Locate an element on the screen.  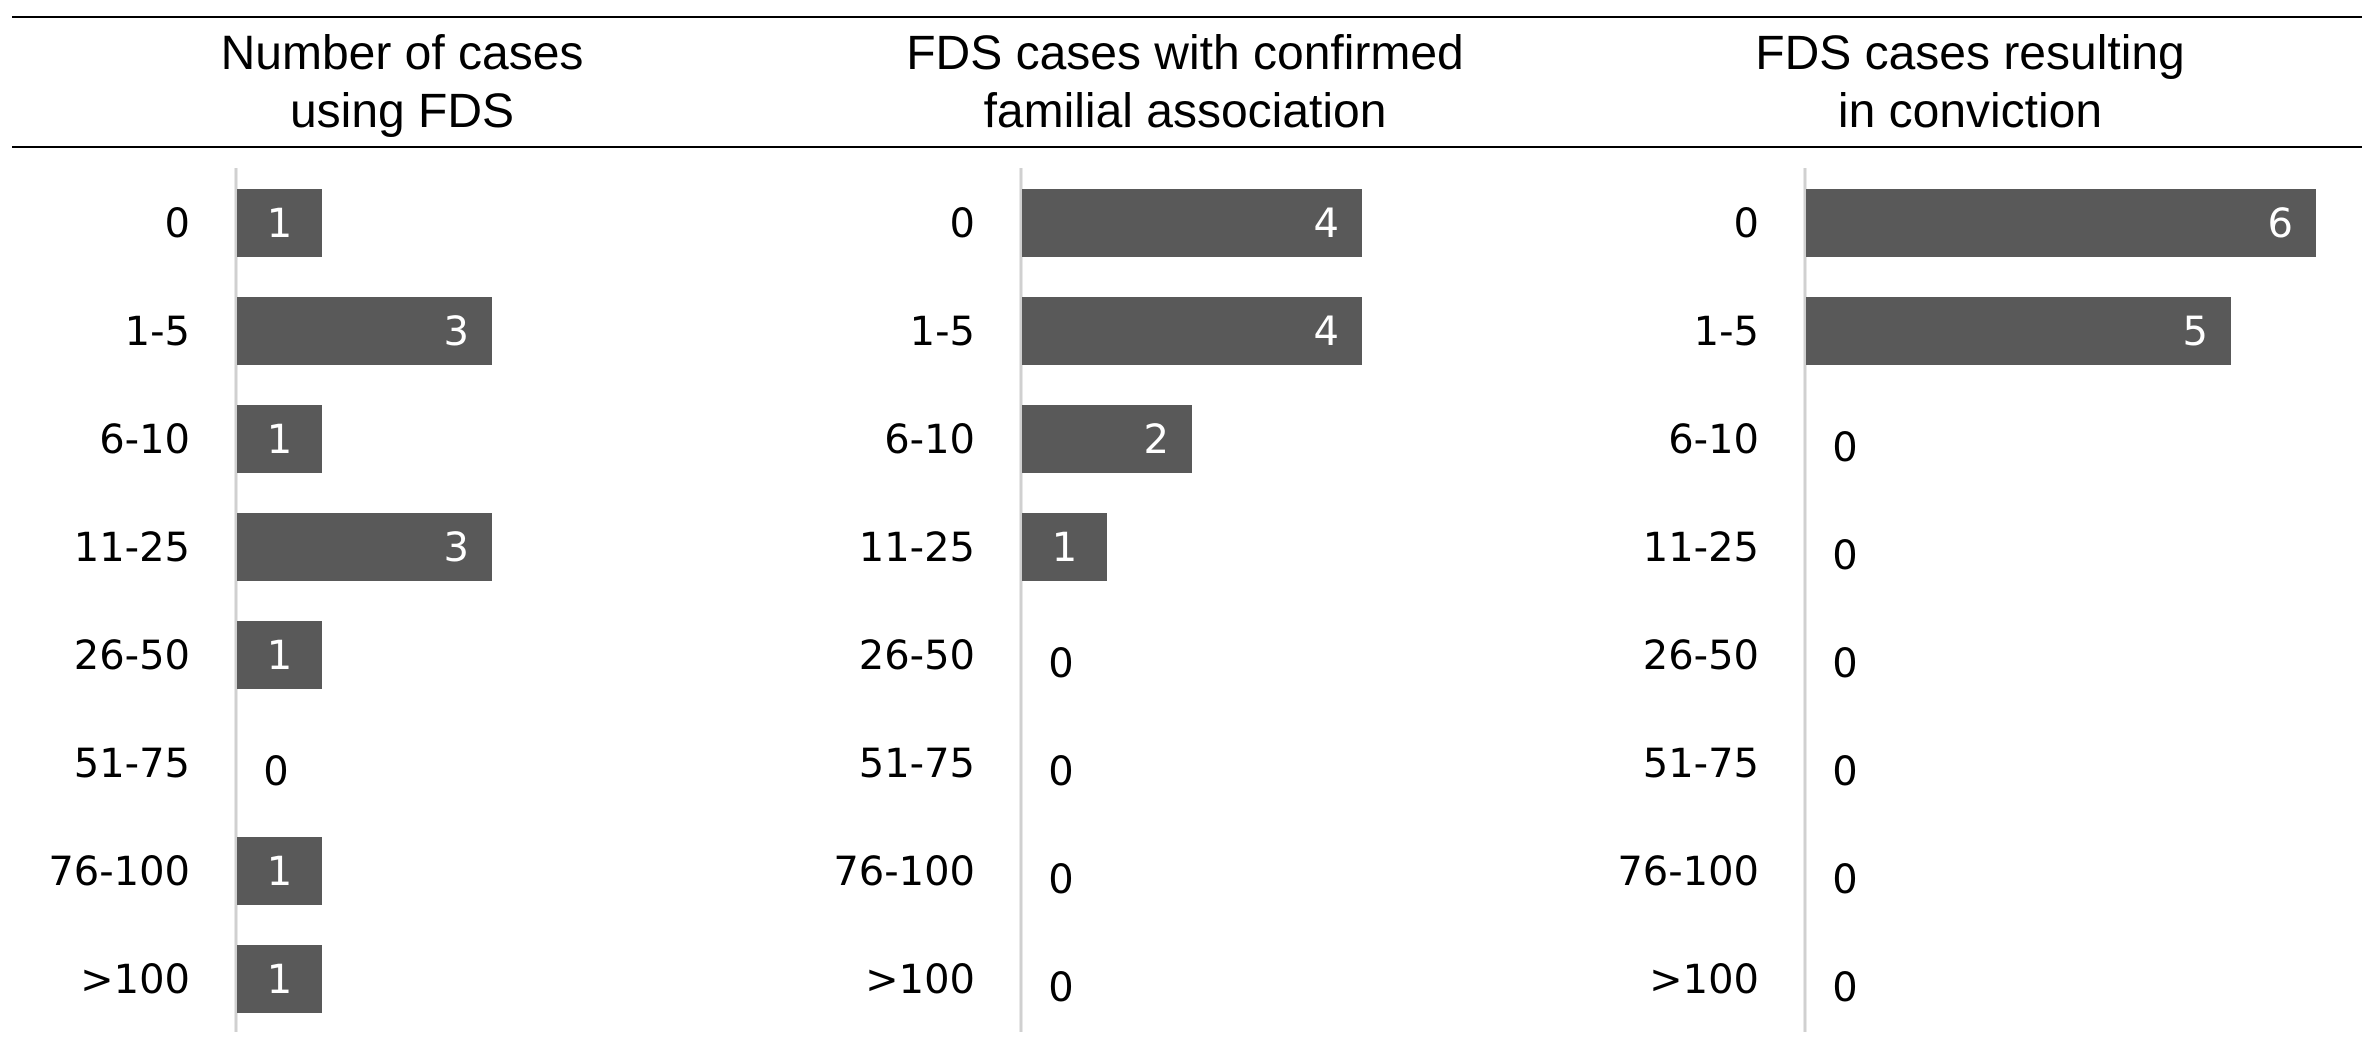
panel-header-line: using FDS is located at coordinates (402, 111).